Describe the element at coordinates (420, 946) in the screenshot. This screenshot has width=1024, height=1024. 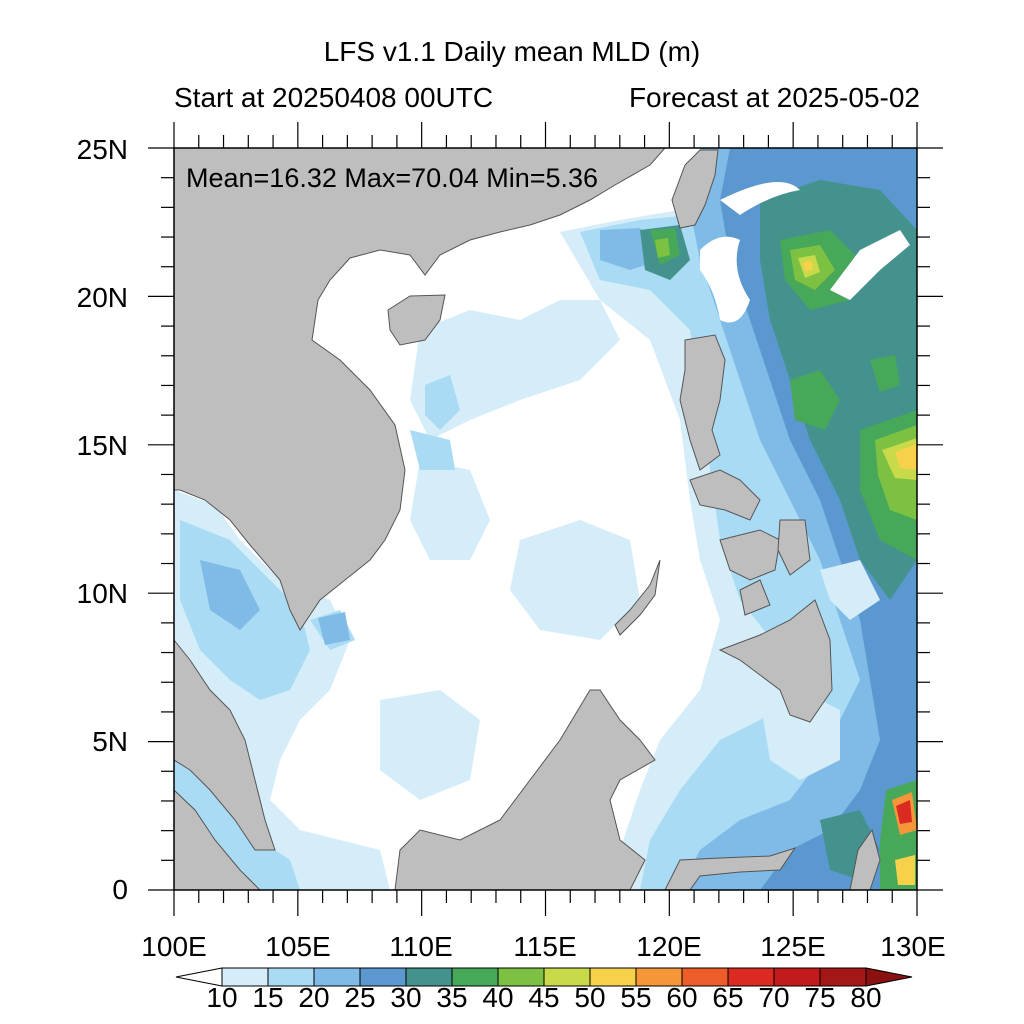
I see `lon-tick-label: 110E` at that location.